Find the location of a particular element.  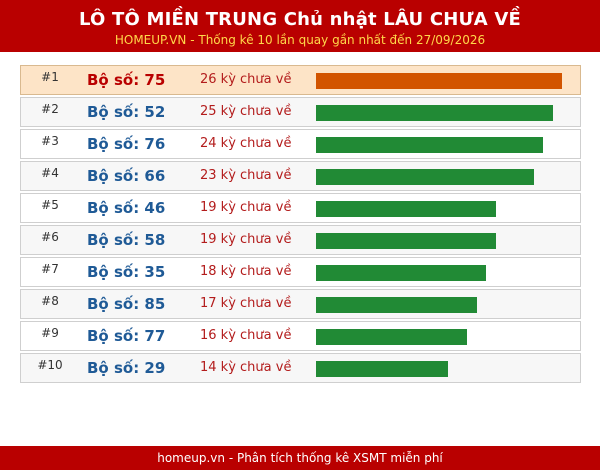

list-item: #9 Bộ số: 77 16 kỳ chưa về is located at coordinates (300, 336).